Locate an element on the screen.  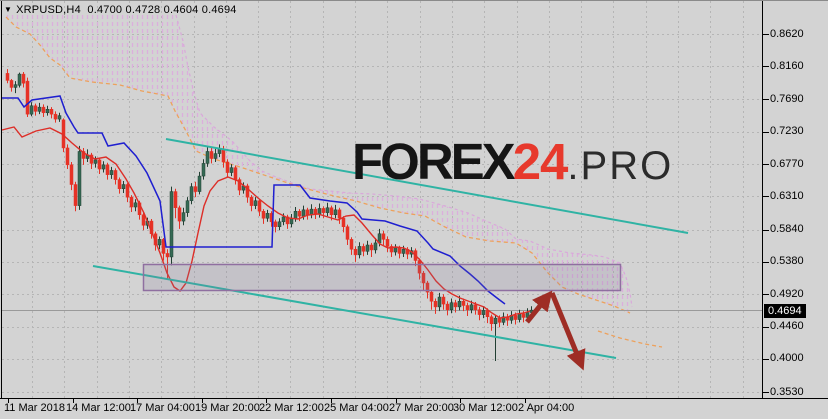
watermark-pro: .PRO is located at coordinates (620, 166).